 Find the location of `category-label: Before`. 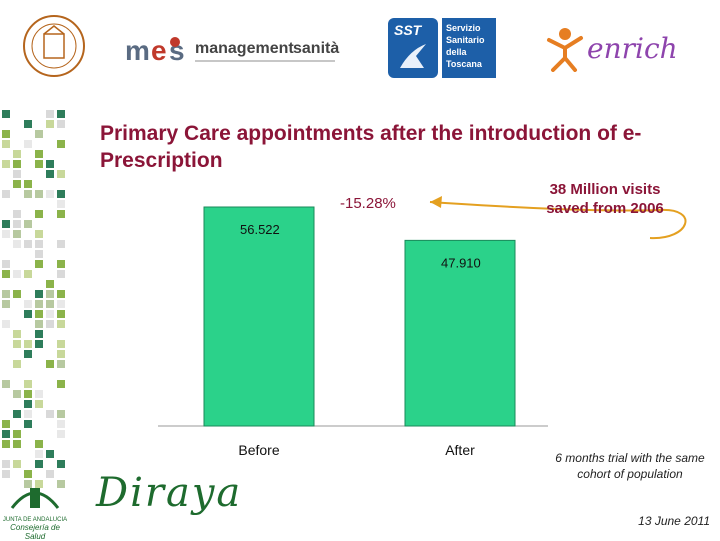

category-label: Before is located at coordinates (258, 450).